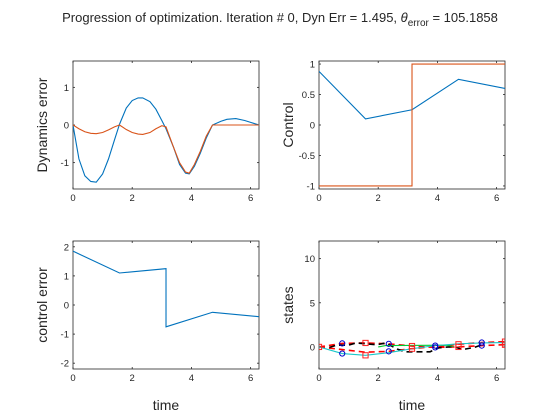 Image resolution: width=560 pixels, height=420 pixels. I want to click on control-ytick-label: 0, so click(312, 126).